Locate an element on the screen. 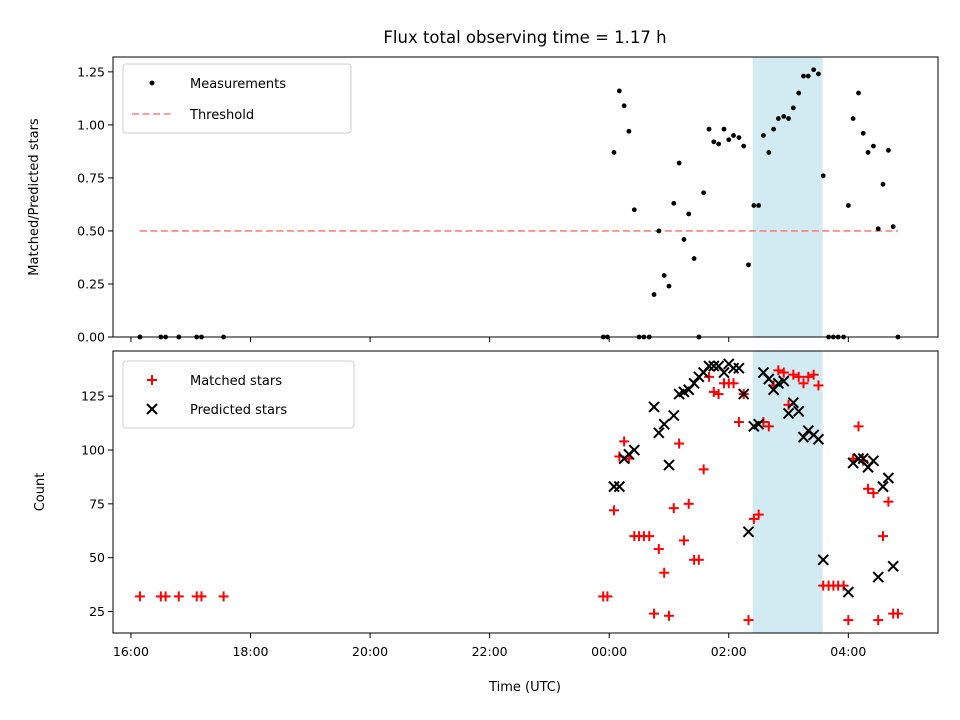 The image size is (960, 720). count-y-axis: 25 50 75 100 125 is located at coordinates (97, 504).